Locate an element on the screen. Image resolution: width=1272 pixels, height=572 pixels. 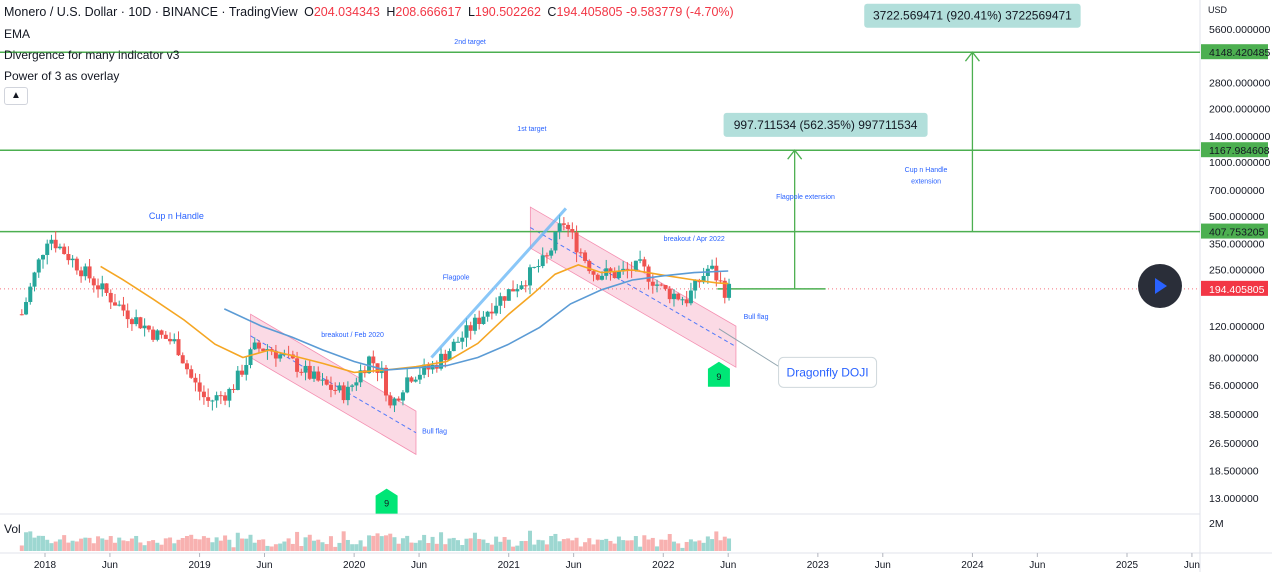
price-tick: 5600.000000 is located at coordinates (1239, 30).